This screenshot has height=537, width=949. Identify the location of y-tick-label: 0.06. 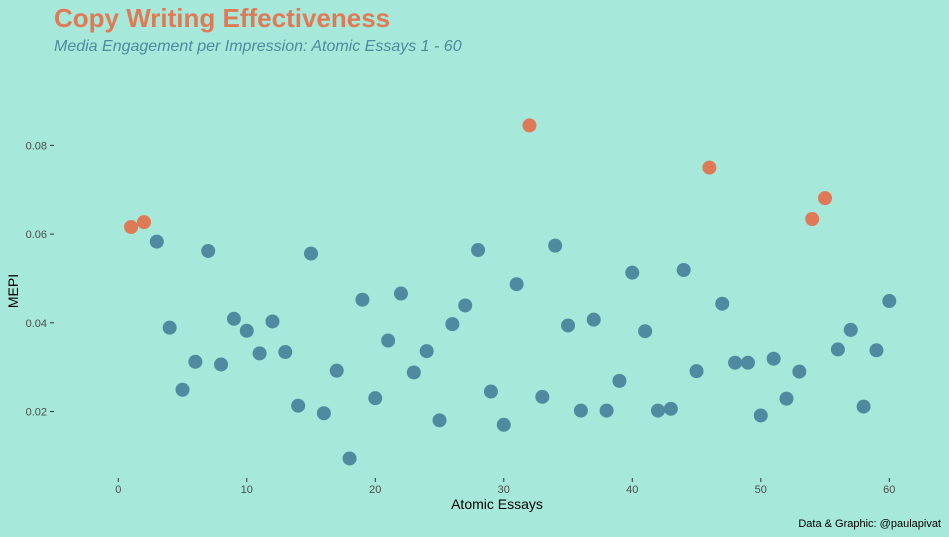
(36, 235).